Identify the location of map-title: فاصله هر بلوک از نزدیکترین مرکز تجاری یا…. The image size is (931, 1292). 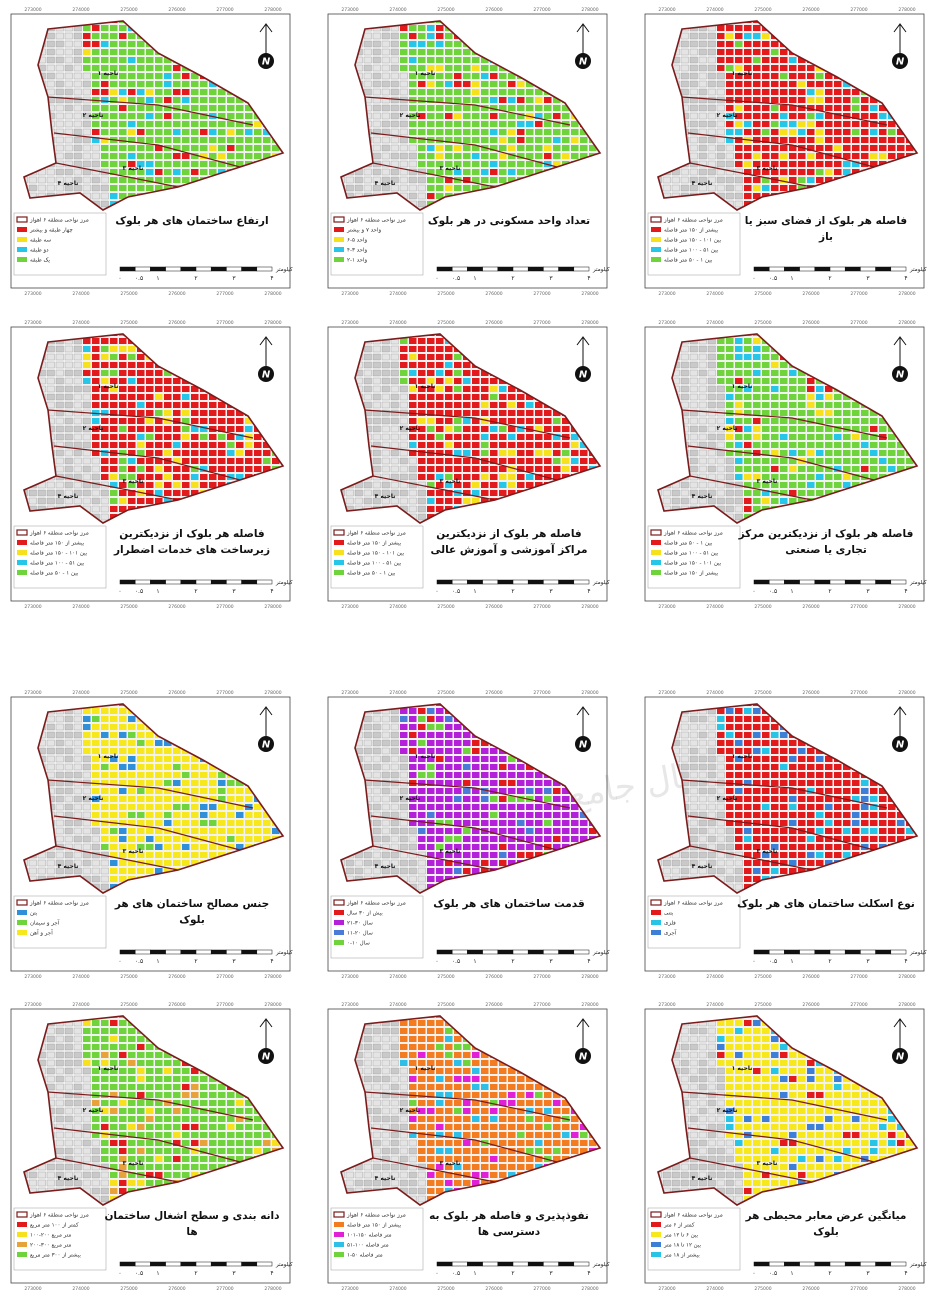
(826, 542).